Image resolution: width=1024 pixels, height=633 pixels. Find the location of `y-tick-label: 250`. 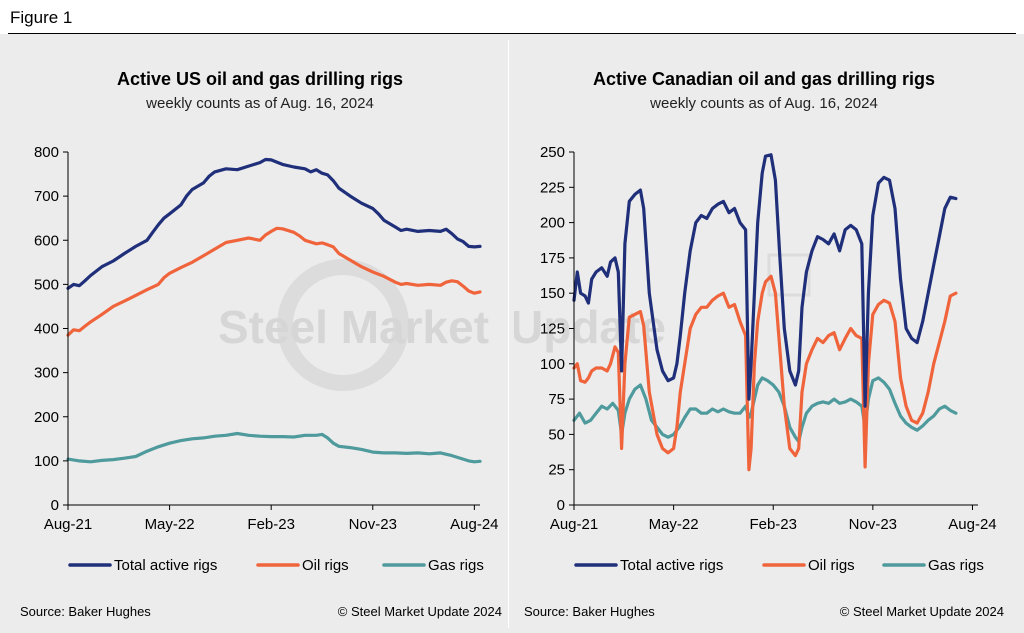

y-tick-label: 250 is located at coordinates (552, 152).